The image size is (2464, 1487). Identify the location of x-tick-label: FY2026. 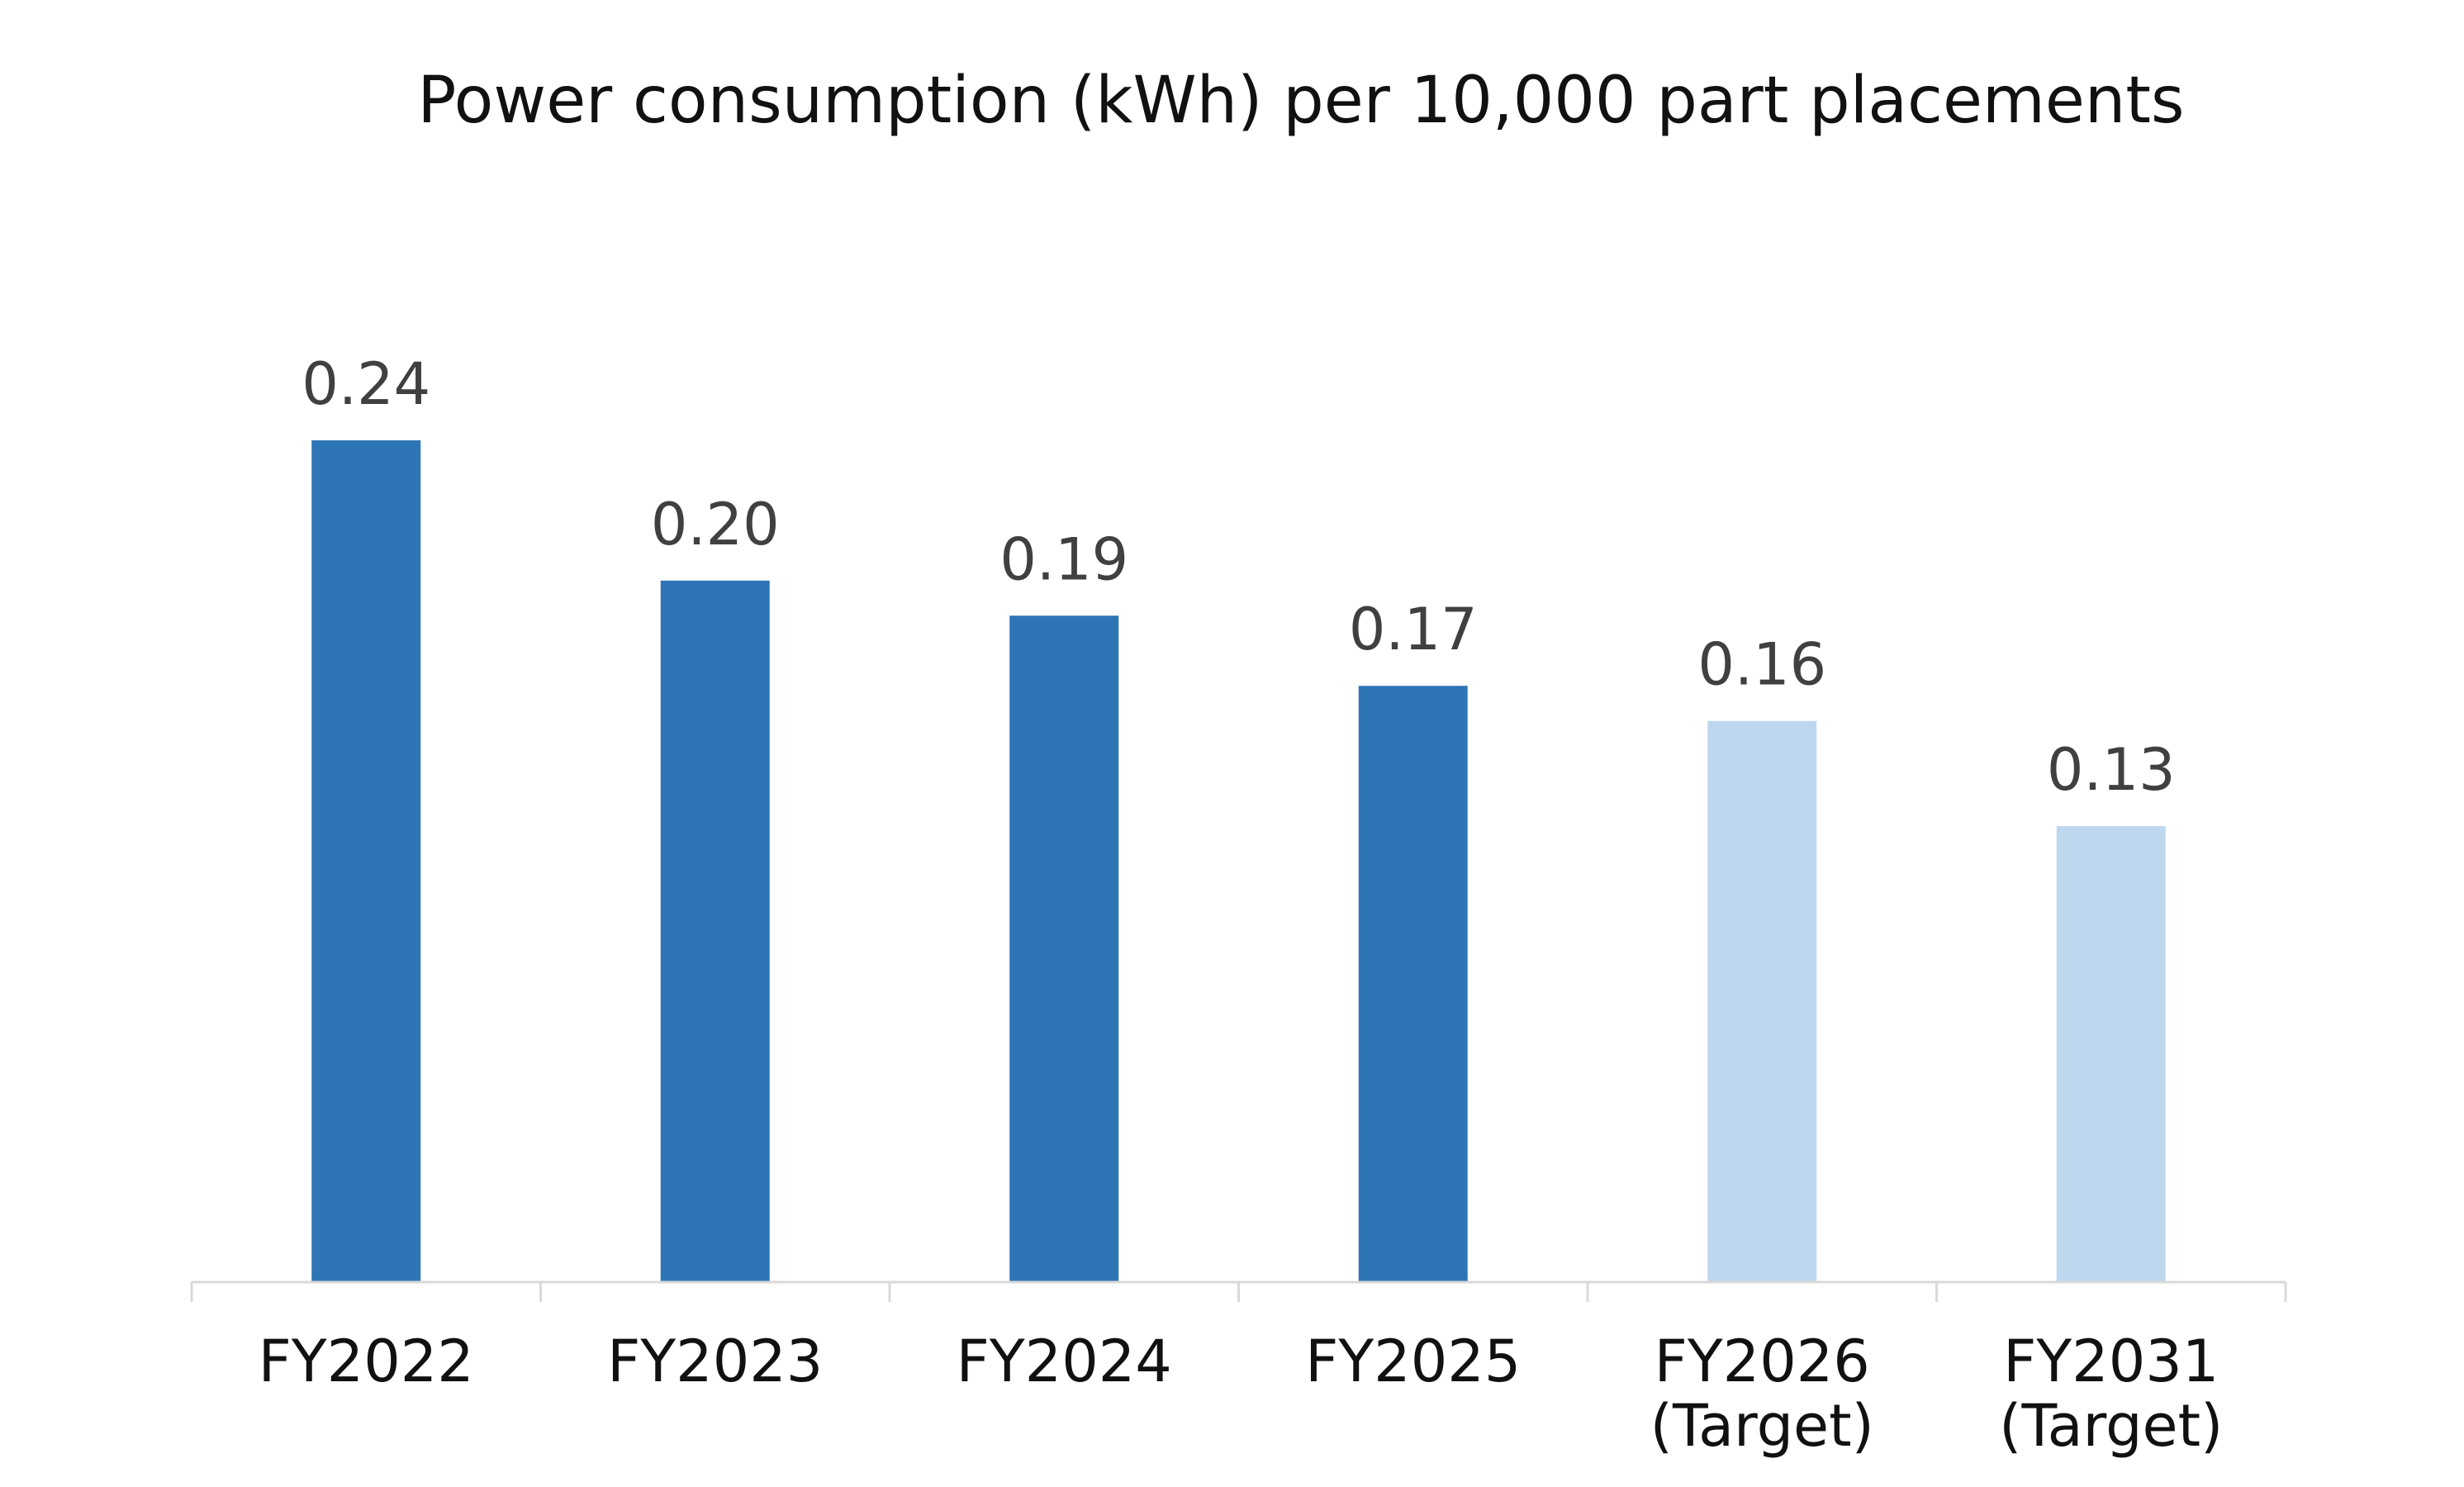
(1762, 1361).